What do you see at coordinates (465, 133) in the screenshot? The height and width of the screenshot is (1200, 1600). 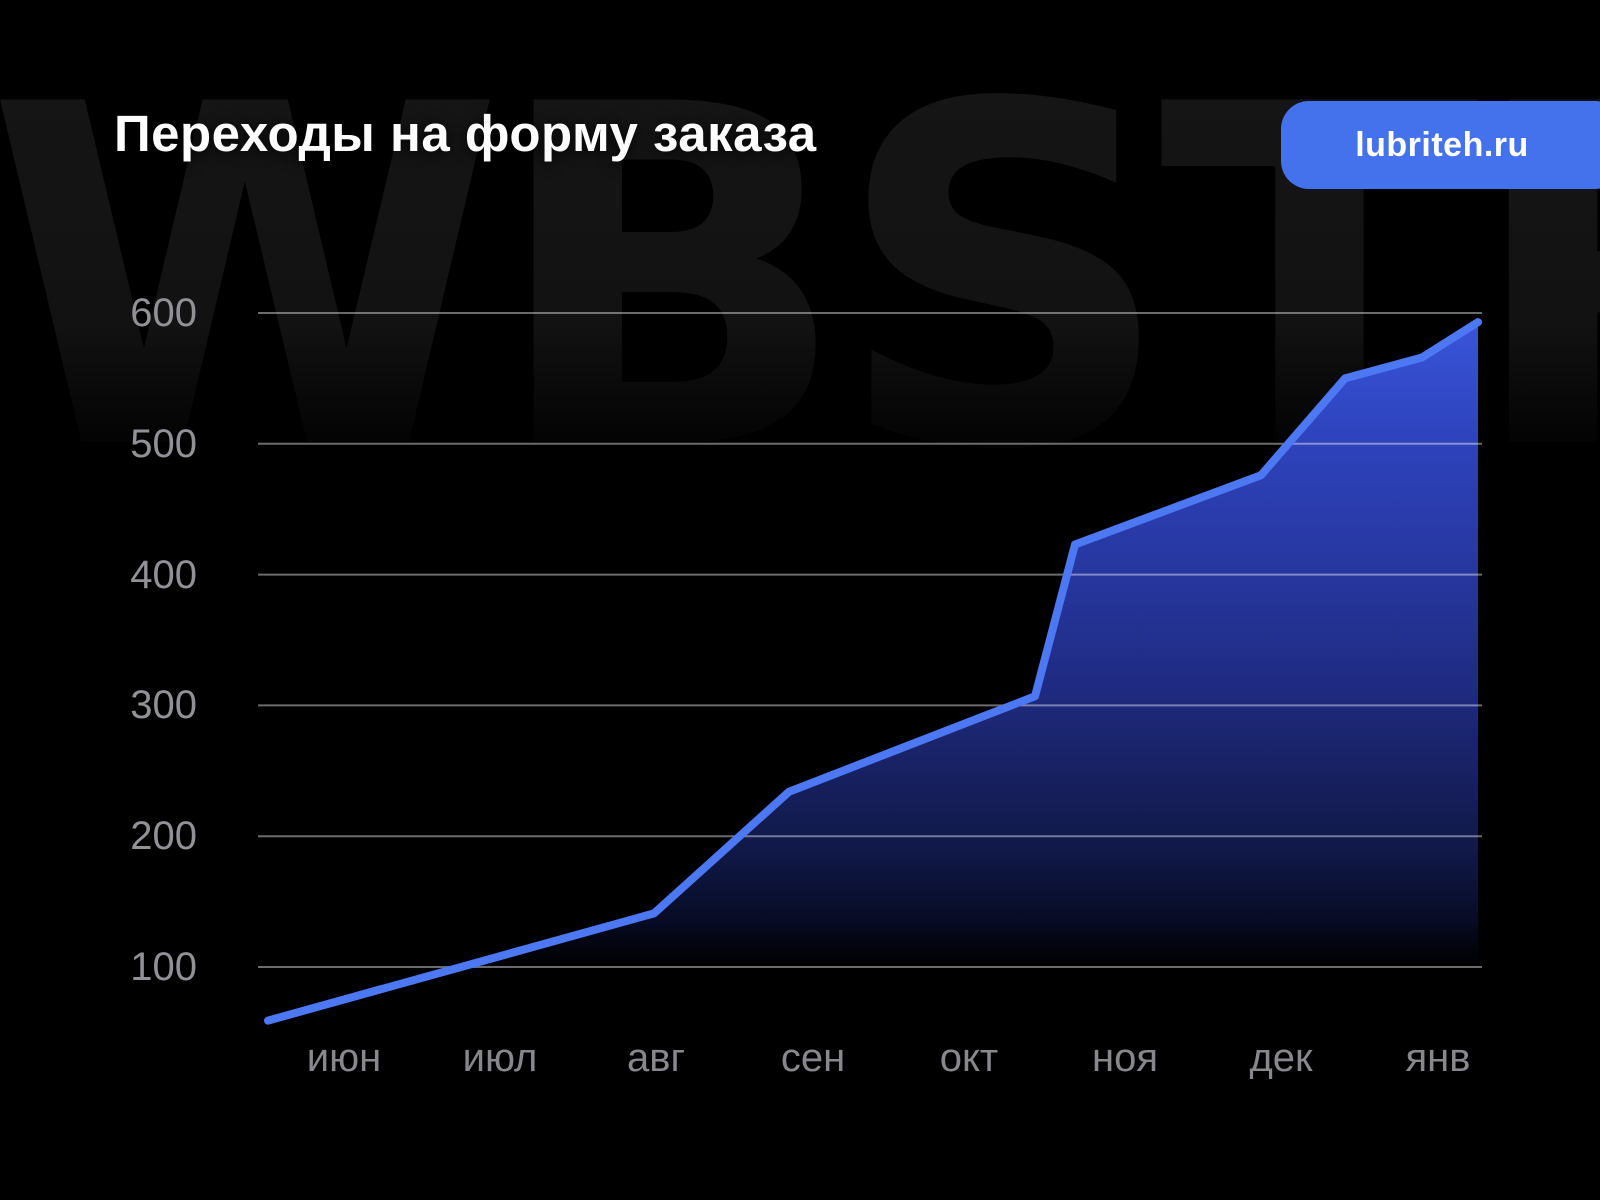 I see `chart-title: Переходы на форму заказа` at bounding box center [465, 133].